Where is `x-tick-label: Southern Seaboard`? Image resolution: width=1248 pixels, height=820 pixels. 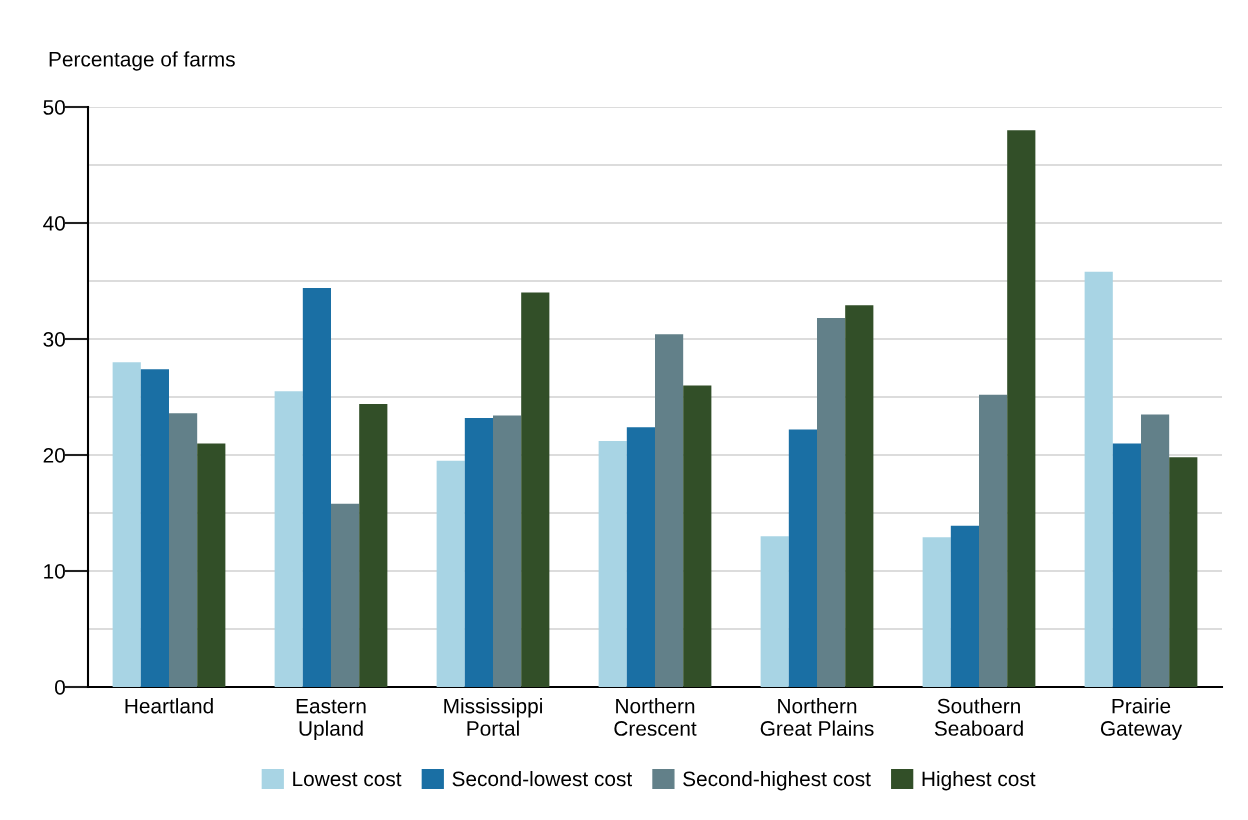
x-tick-label: Southern Seaboard is located at coordinates (978, 717).